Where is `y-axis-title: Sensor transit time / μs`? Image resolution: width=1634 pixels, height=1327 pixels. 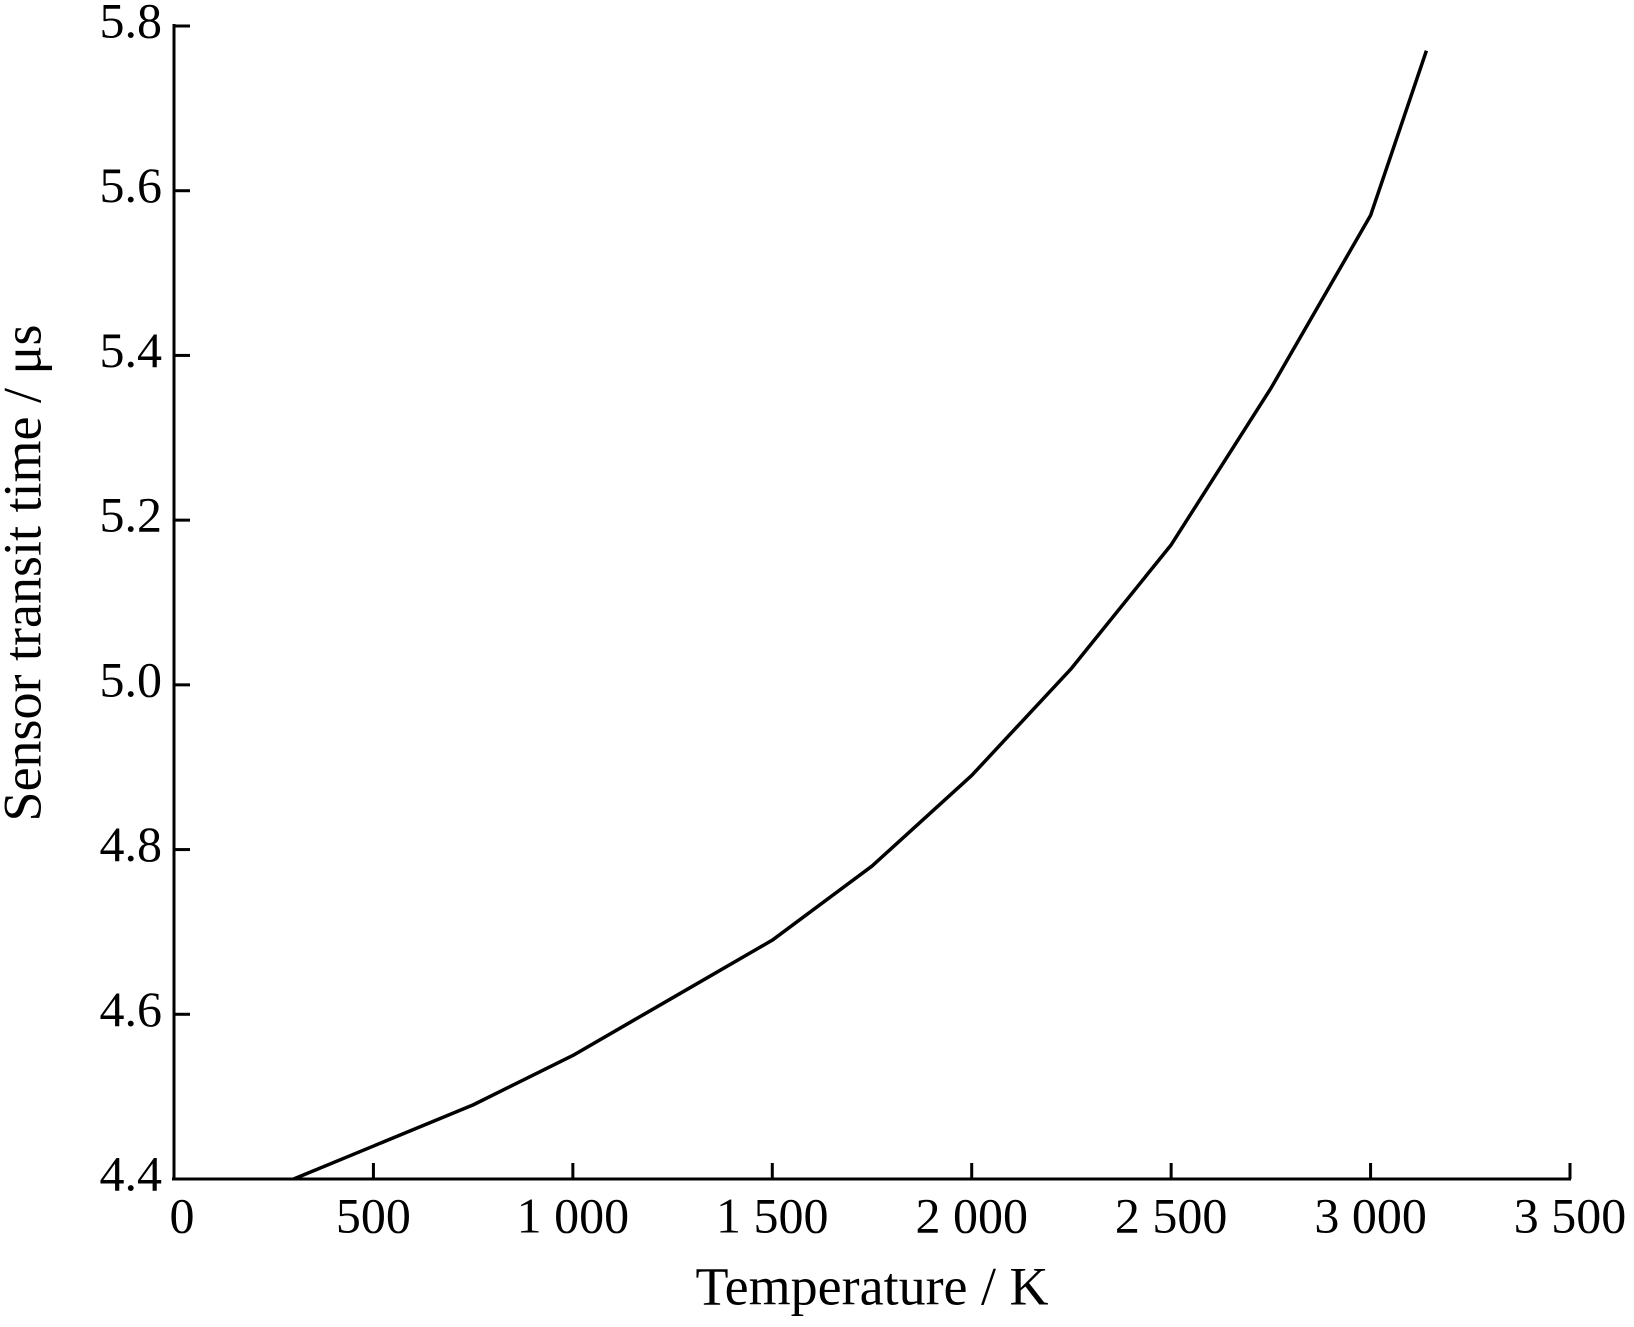 y-axis-title: Sensor transit time / μs is located at coordinates (26, 573).